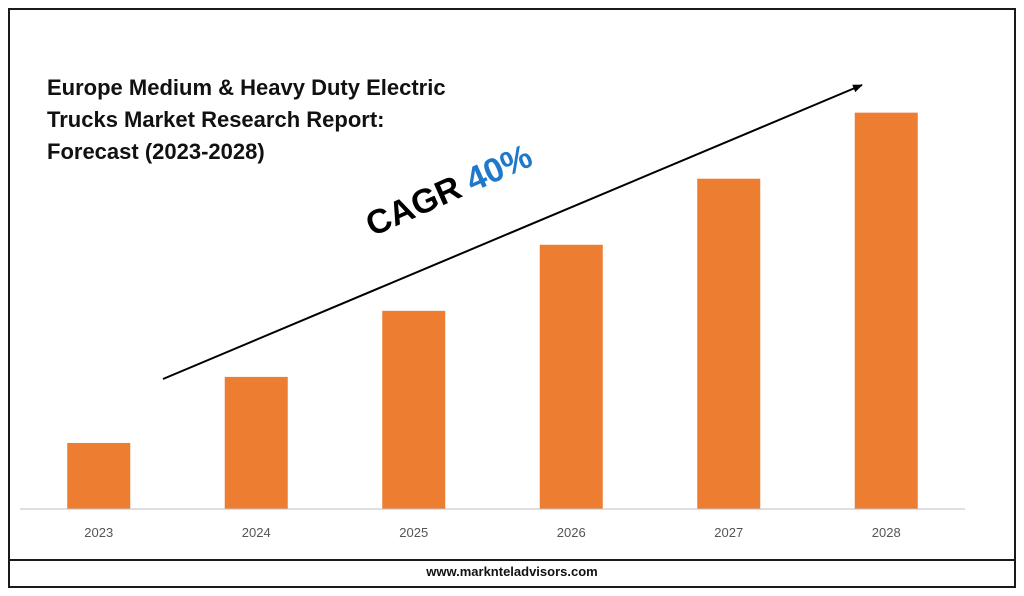 The image size is (1024, 596). Describe the element at coordinates (886, 311) in the screenshot. I see `bar-2028` at that location.